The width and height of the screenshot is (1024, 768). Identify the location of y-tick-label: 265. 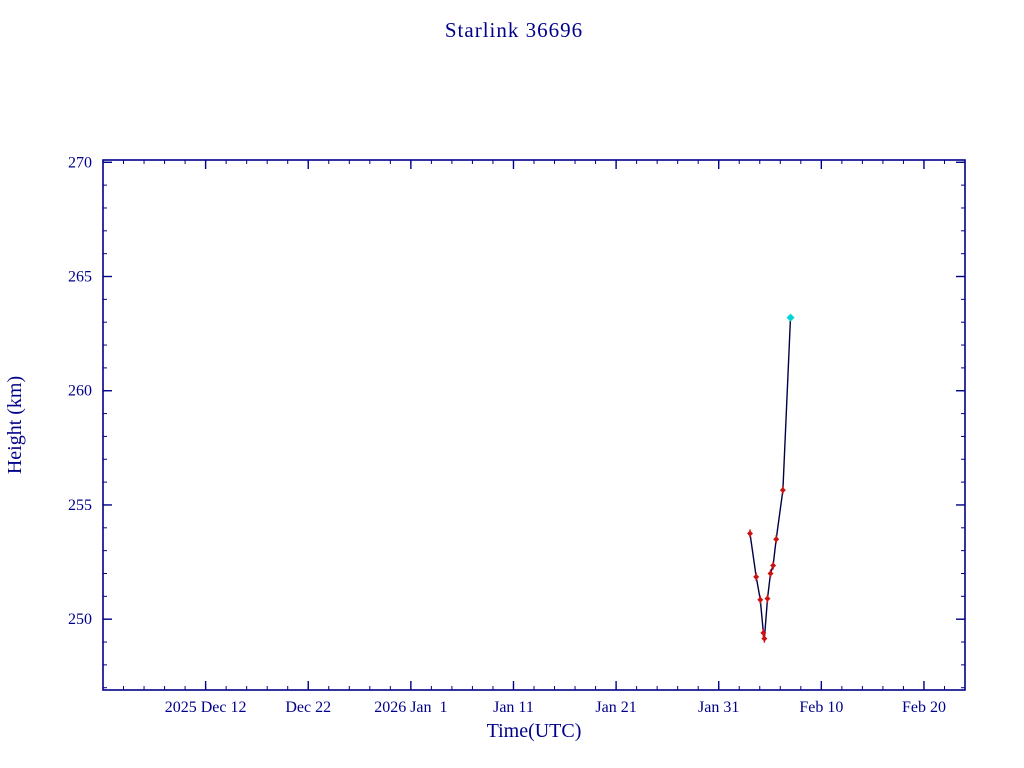
(80, 277).